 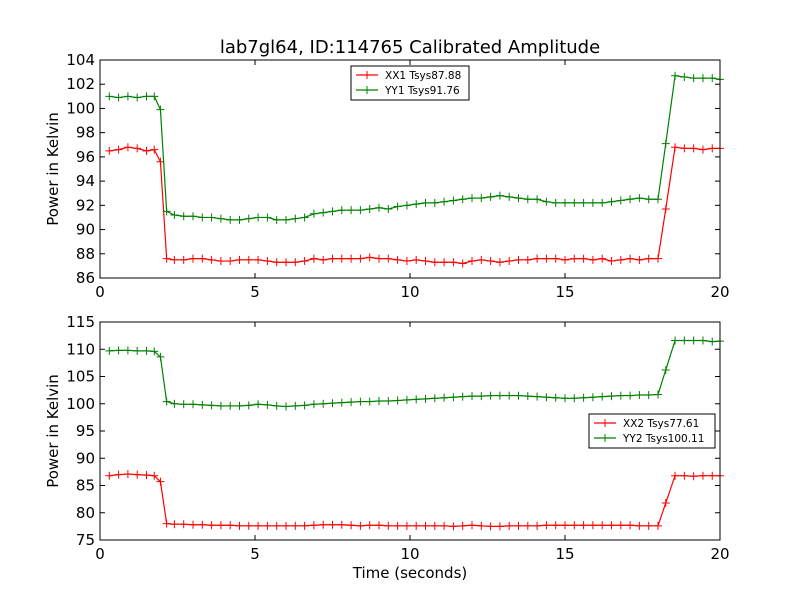 What do you see at coordinates (652, 431) in the screenshot?
I see `legend: XX2 Tsys77.61 YY2 Tsys100.11` at bounding box center [652, 431].